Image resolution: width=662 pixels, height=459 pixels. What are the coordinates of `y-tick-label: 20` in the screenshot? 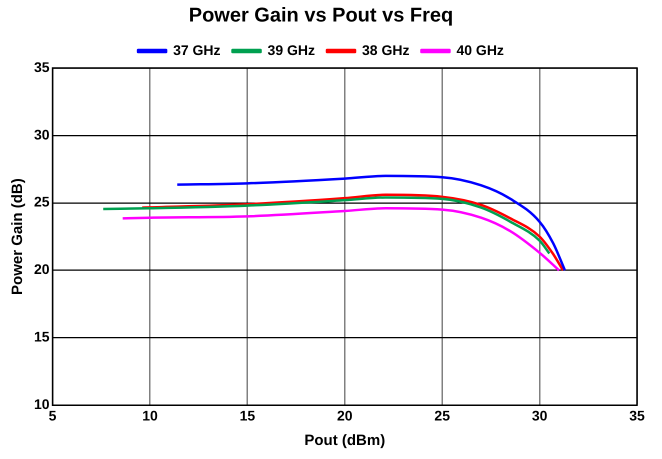 It's located at (42, 269).